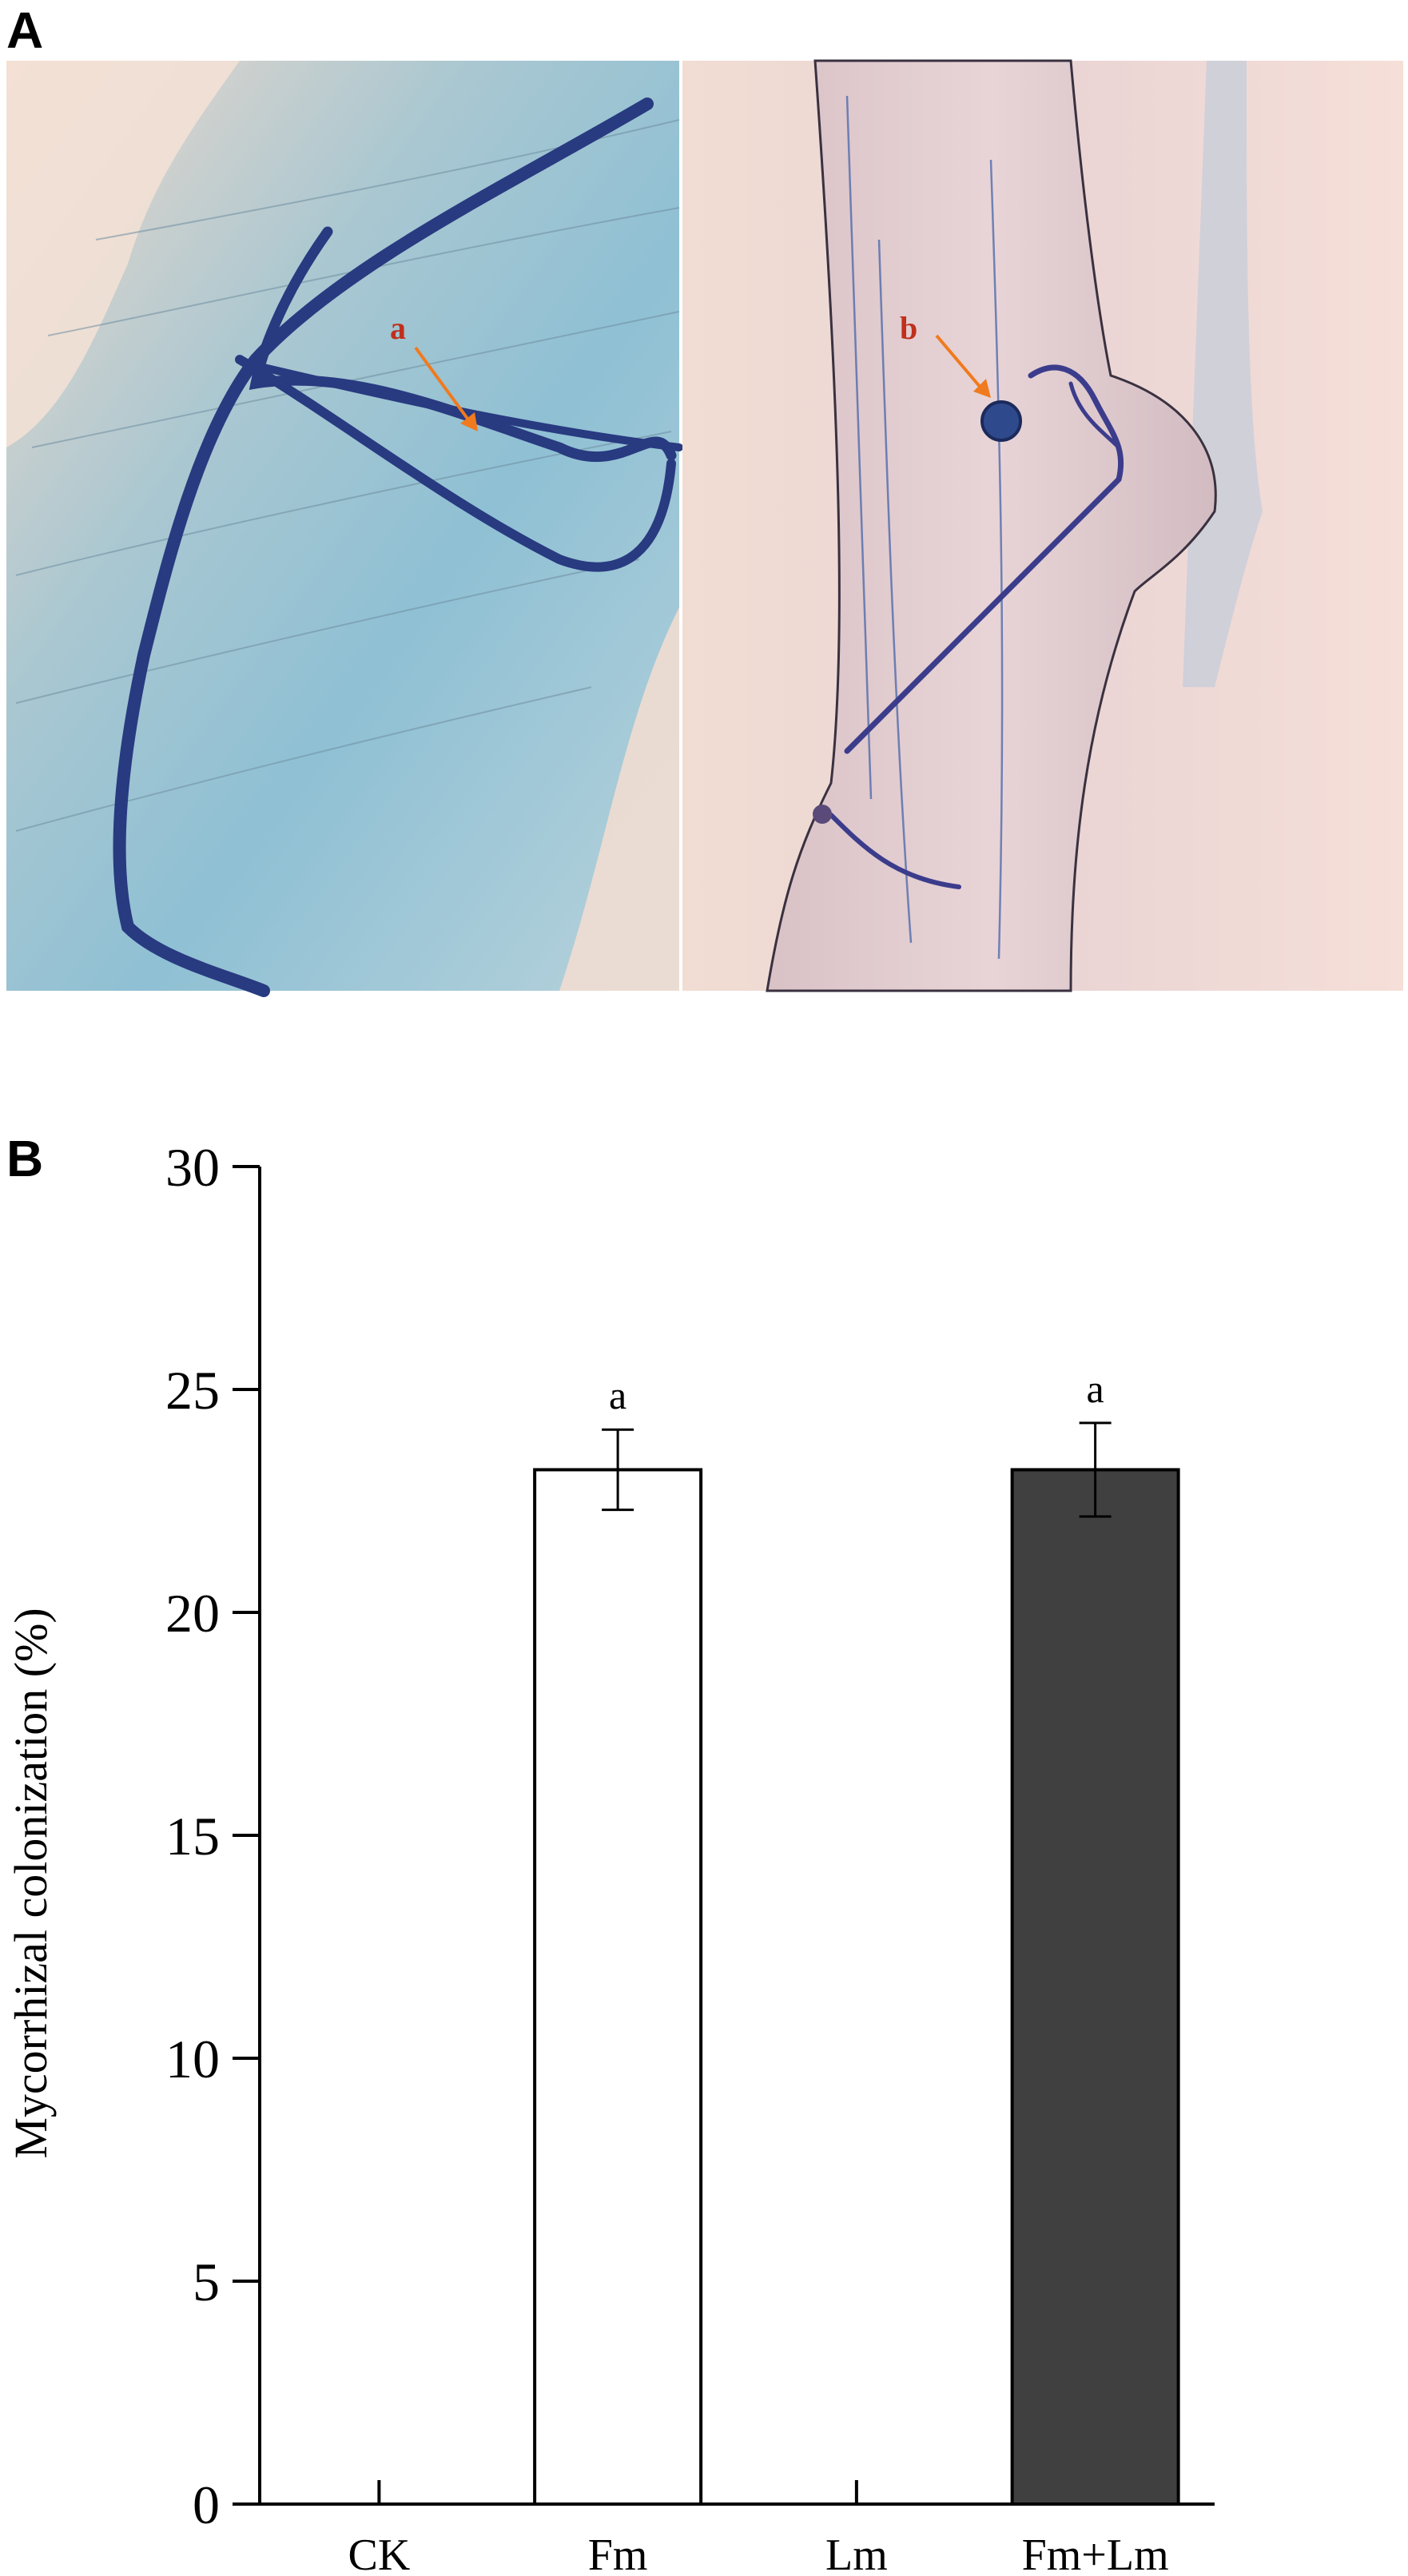 The height and width of the screenshot is (2576, 1408). I want to click on y-tick-label: 30, so click(192, 1167).